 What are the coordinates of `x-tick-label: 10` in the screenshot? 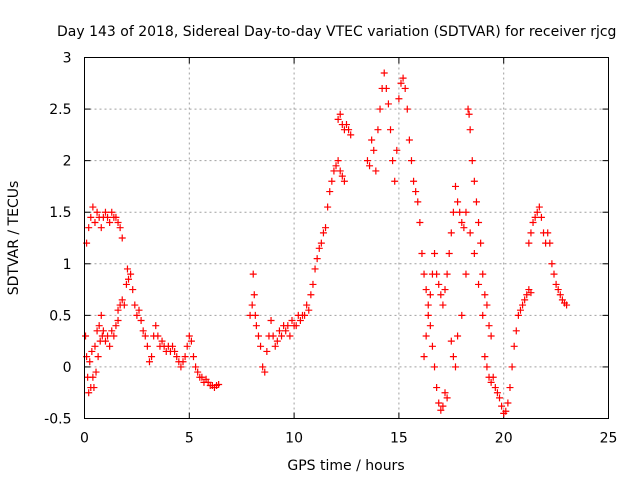 It's located at (294, 439).